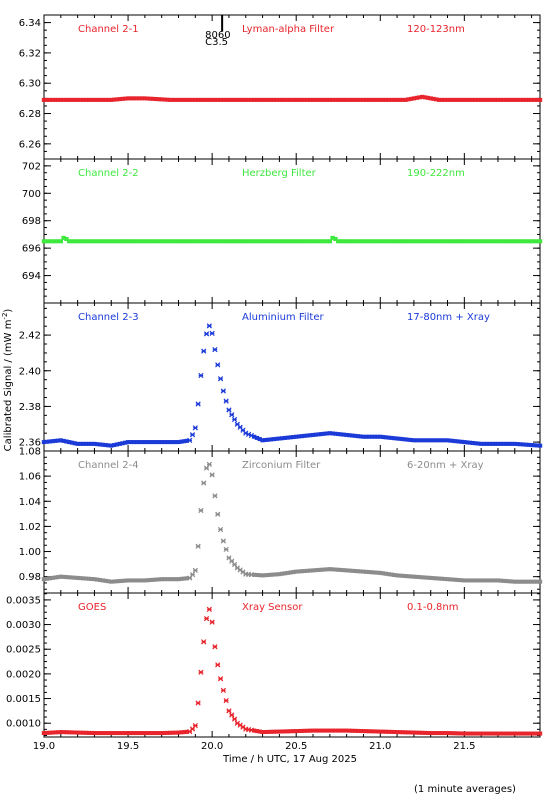  What do you see at coordinates (108, 317) in the screenshot?
I see `panel-channel-label: Channel 2-3` at bounding box center [108, 317].